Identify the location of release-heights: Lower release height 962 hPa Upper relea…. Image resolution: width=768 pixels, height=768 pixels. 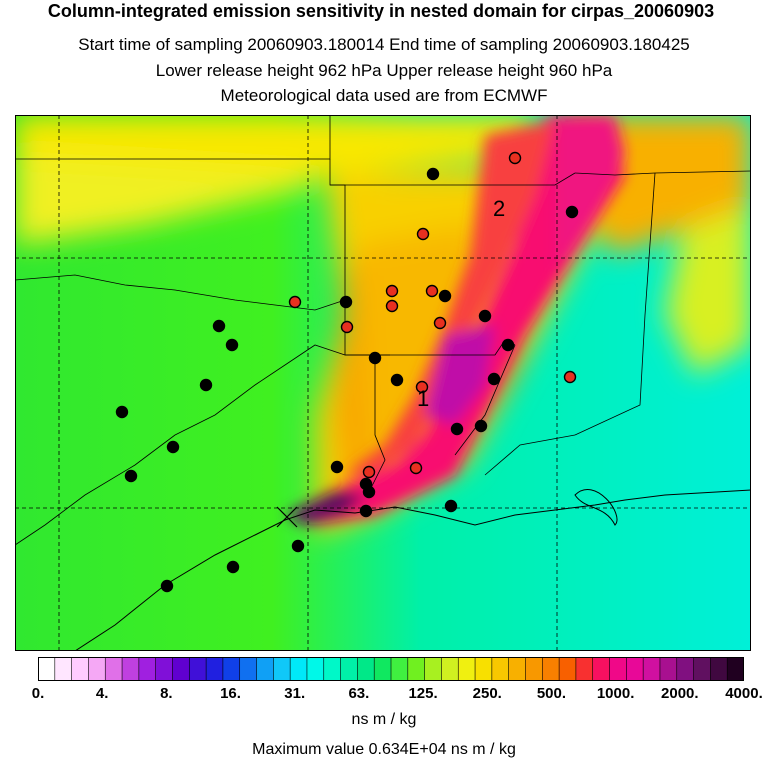
(384, 70).